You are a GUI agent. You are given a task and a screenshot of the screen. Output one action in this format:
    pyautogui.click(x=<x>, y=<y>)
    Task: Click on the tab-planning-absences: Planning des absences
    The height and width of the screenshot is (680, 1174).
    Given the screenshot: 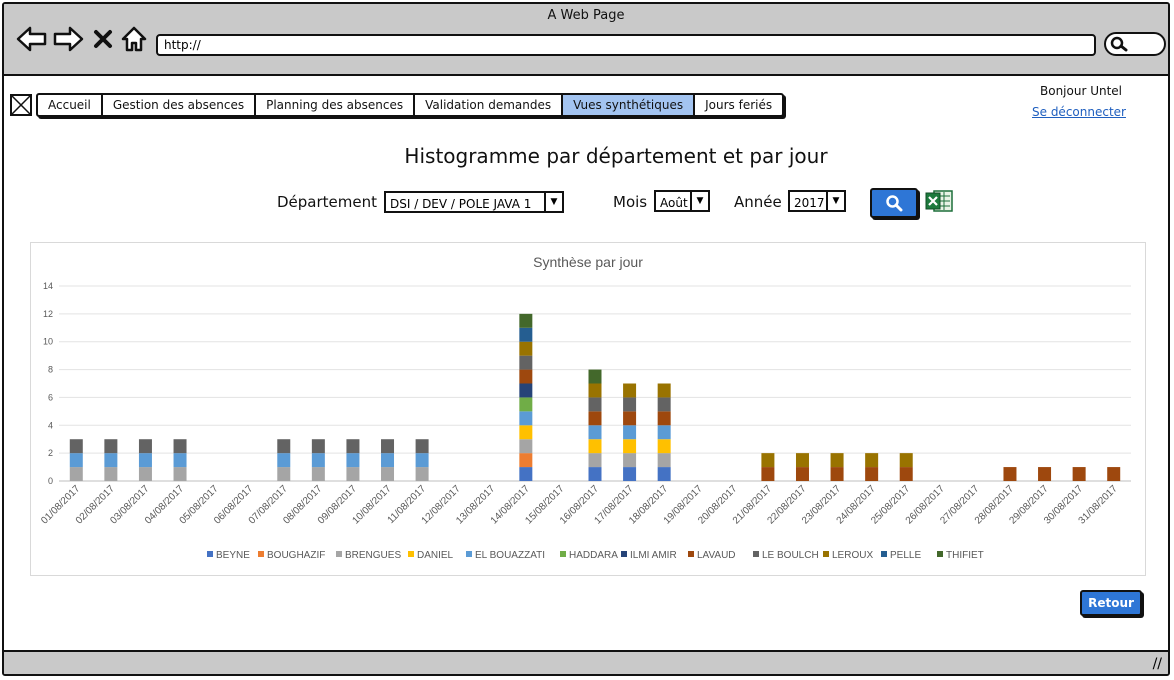 What is the action you would take?
    pyautogui.click(x=336, y=105)
    